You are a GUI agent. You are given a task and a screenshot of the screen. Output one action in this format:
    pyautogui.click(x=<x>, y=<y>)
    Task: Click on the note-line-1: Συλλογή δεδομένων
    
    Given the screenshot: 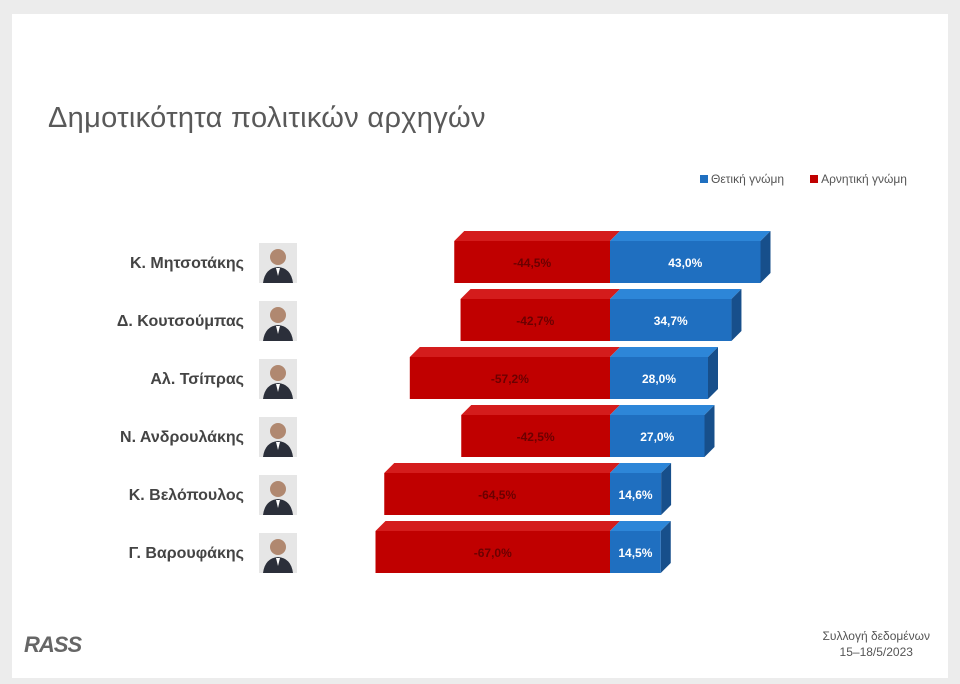 What is the action you would take?
    pyautogui.click(x=876, y=636)
    